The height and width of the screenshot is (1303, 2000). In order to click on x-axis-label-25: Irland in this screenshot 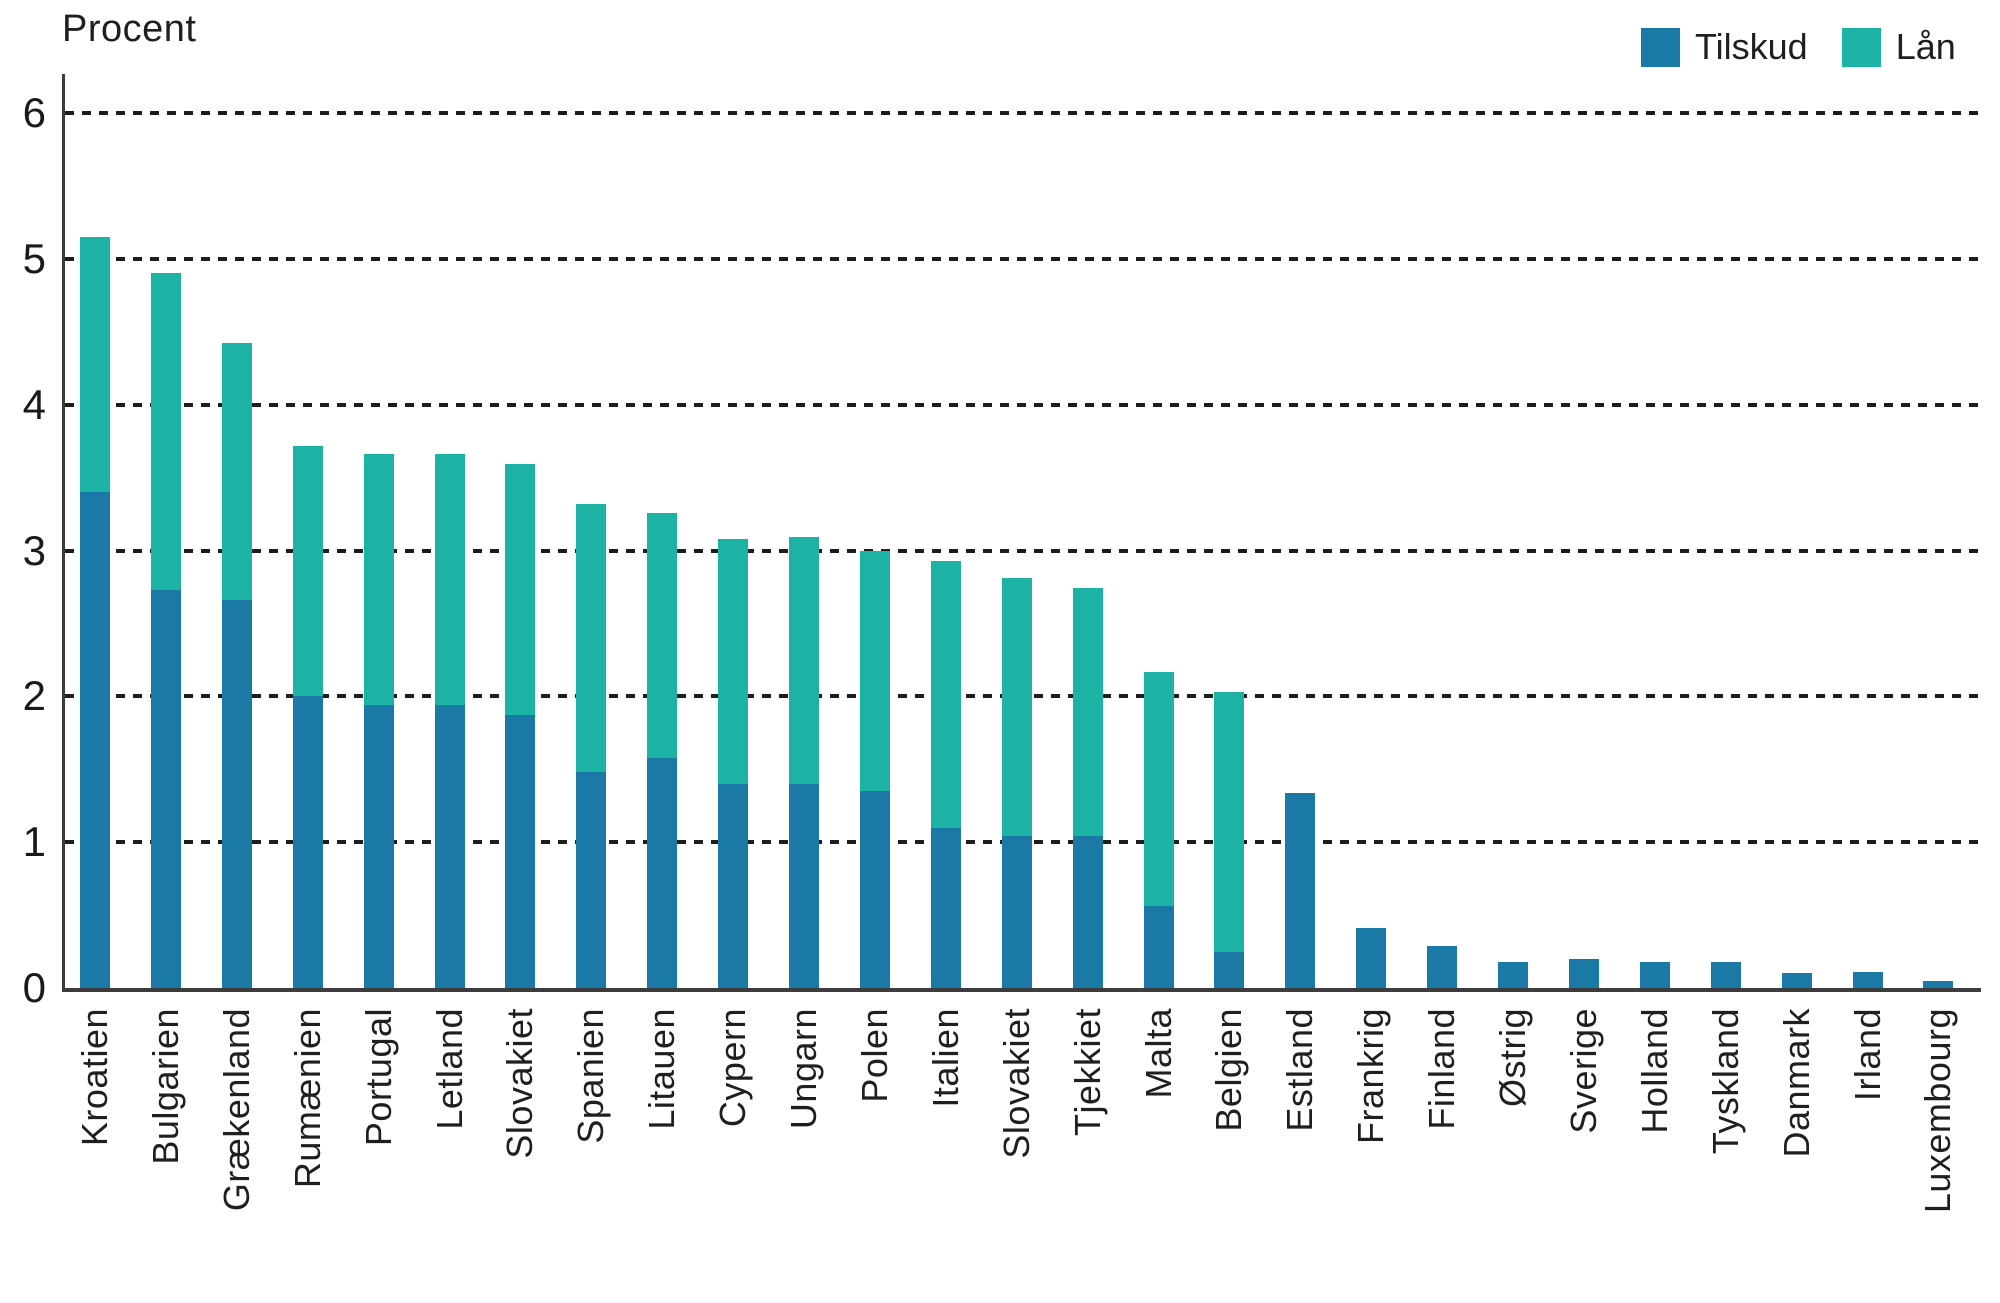, I will do `click(1867, 1055)`.